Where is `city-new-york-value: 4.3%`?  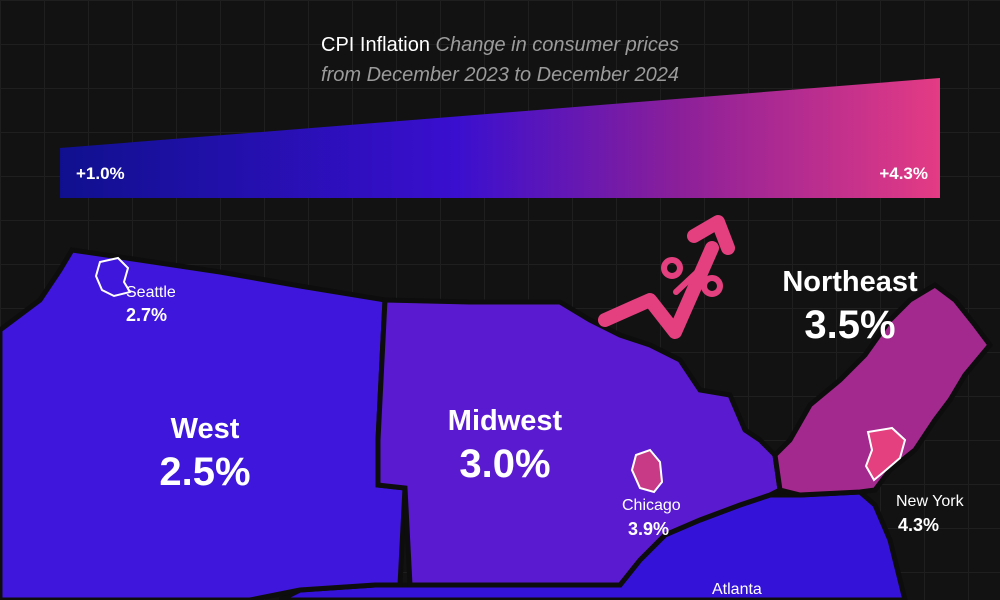 city-new-york-value: 4.3% is located at coordinates (919, 525).